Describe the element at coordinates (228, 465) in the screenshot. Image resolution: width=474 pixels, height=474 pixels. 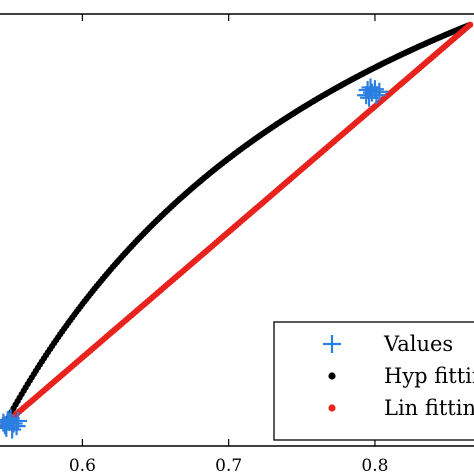
I see `x-tick-label: 0.7` at that location.